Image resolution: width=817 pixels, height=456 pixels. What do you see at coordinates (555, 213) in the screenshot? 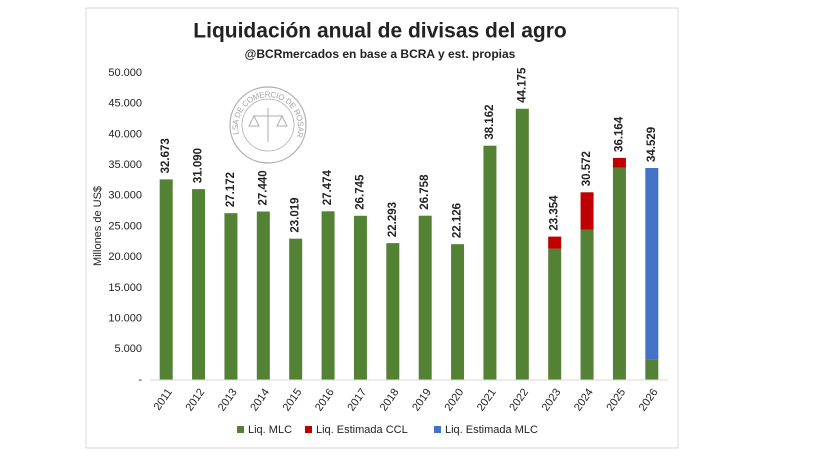
I see `total-label: 23.354` at bounding box center [555, 213].